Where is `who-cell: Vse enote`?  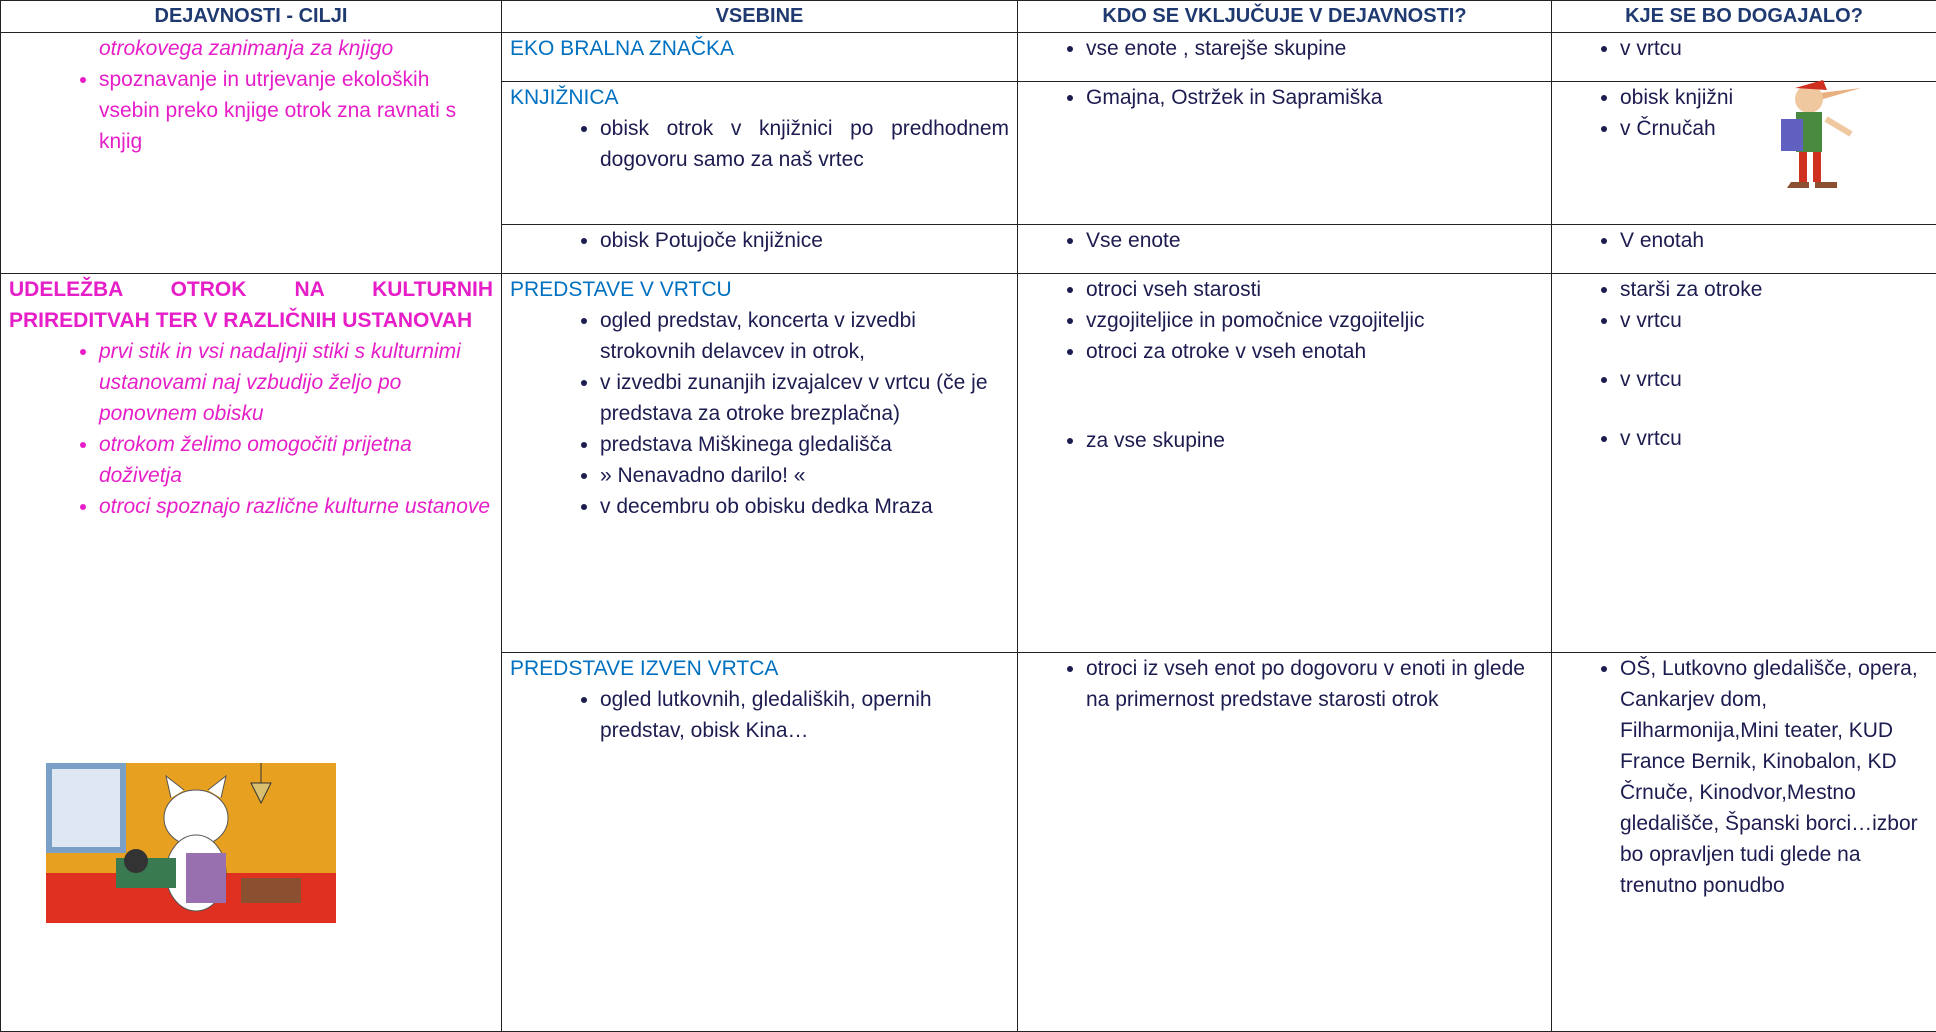
who-cell: Vse enote is located at coordinates (1284, 248).